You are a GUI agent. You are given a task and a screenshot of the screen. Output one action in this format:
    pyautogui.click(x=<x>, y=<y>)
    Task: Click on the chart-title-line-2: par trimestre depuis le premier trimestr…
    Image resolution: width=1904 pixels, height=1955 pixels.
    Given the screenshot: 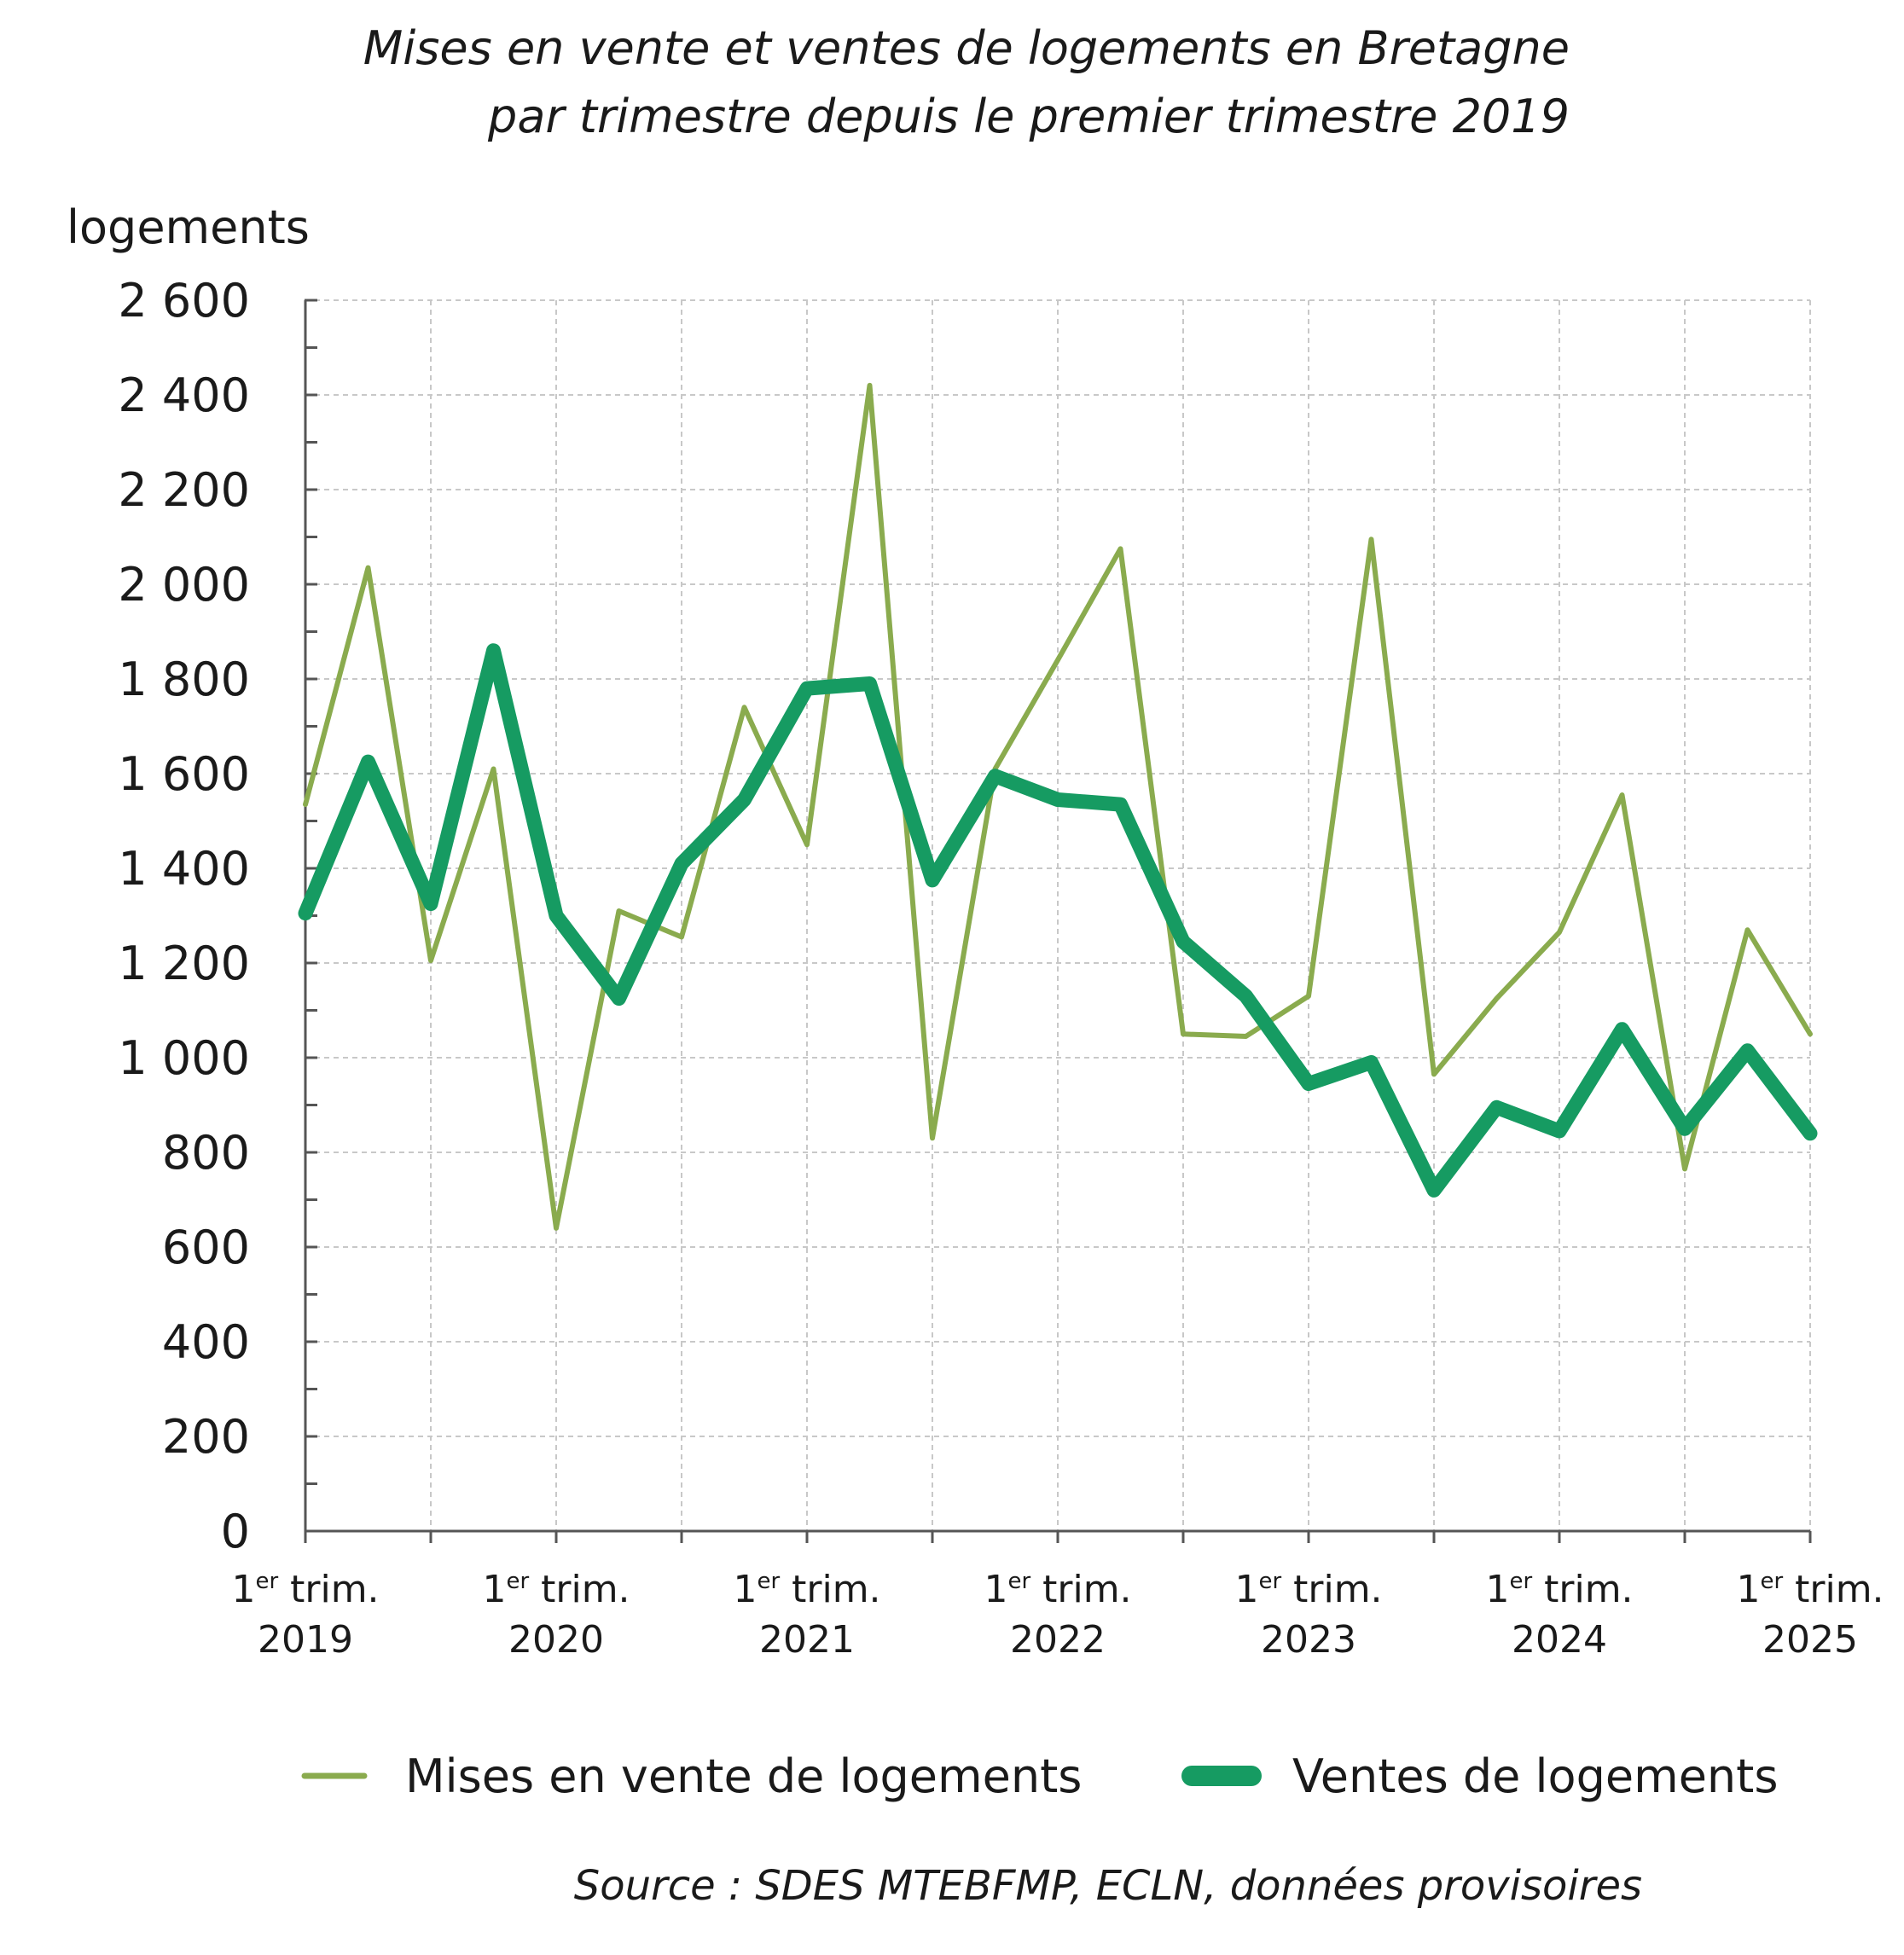 What is the action you would take?
    pyautogui.click(x=1028, y=117)
    